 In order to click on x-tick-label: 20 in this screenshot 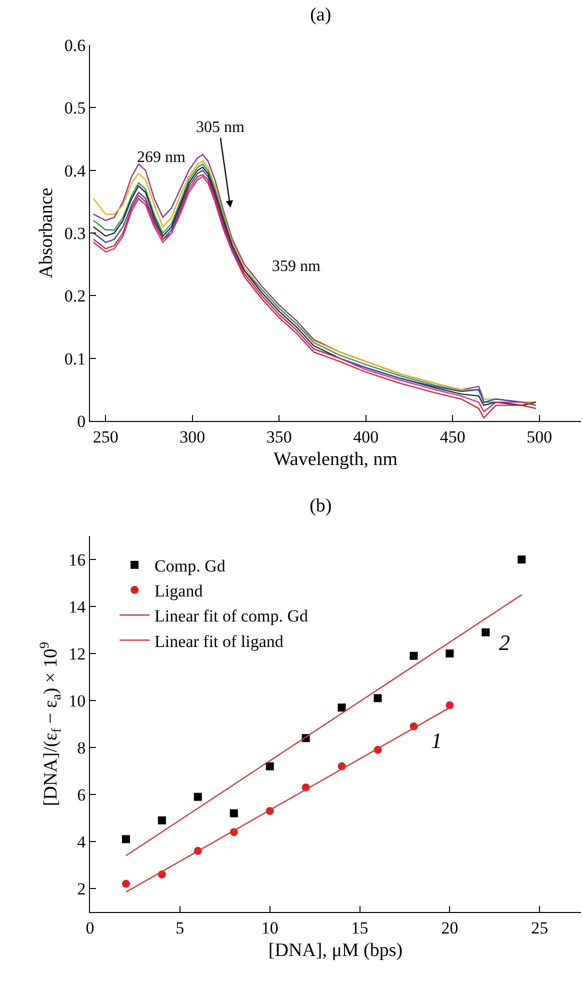, I will do `click(449, 928)`.